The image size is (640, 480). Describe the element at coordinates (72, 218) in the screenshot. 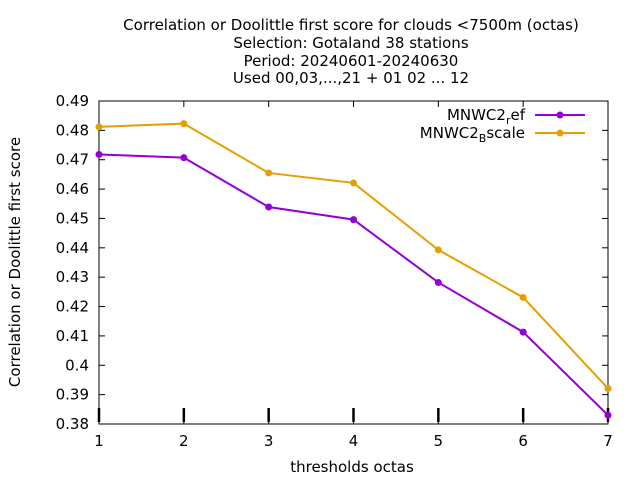

I see `y-tick-label: 0.45` at that location.